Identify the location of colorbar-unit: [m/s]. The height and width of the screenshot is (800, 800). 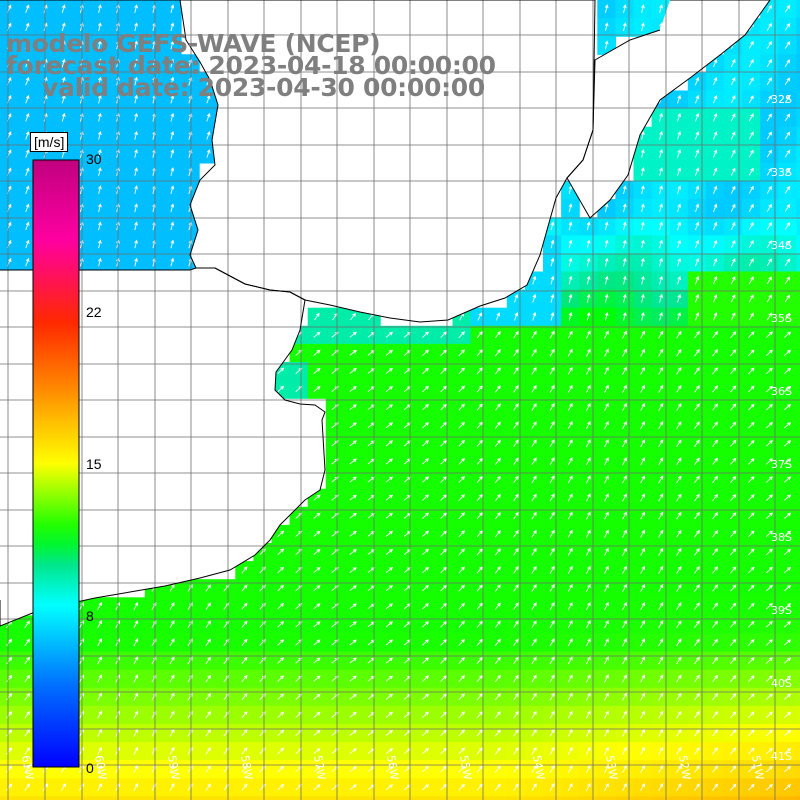
(49, 142).